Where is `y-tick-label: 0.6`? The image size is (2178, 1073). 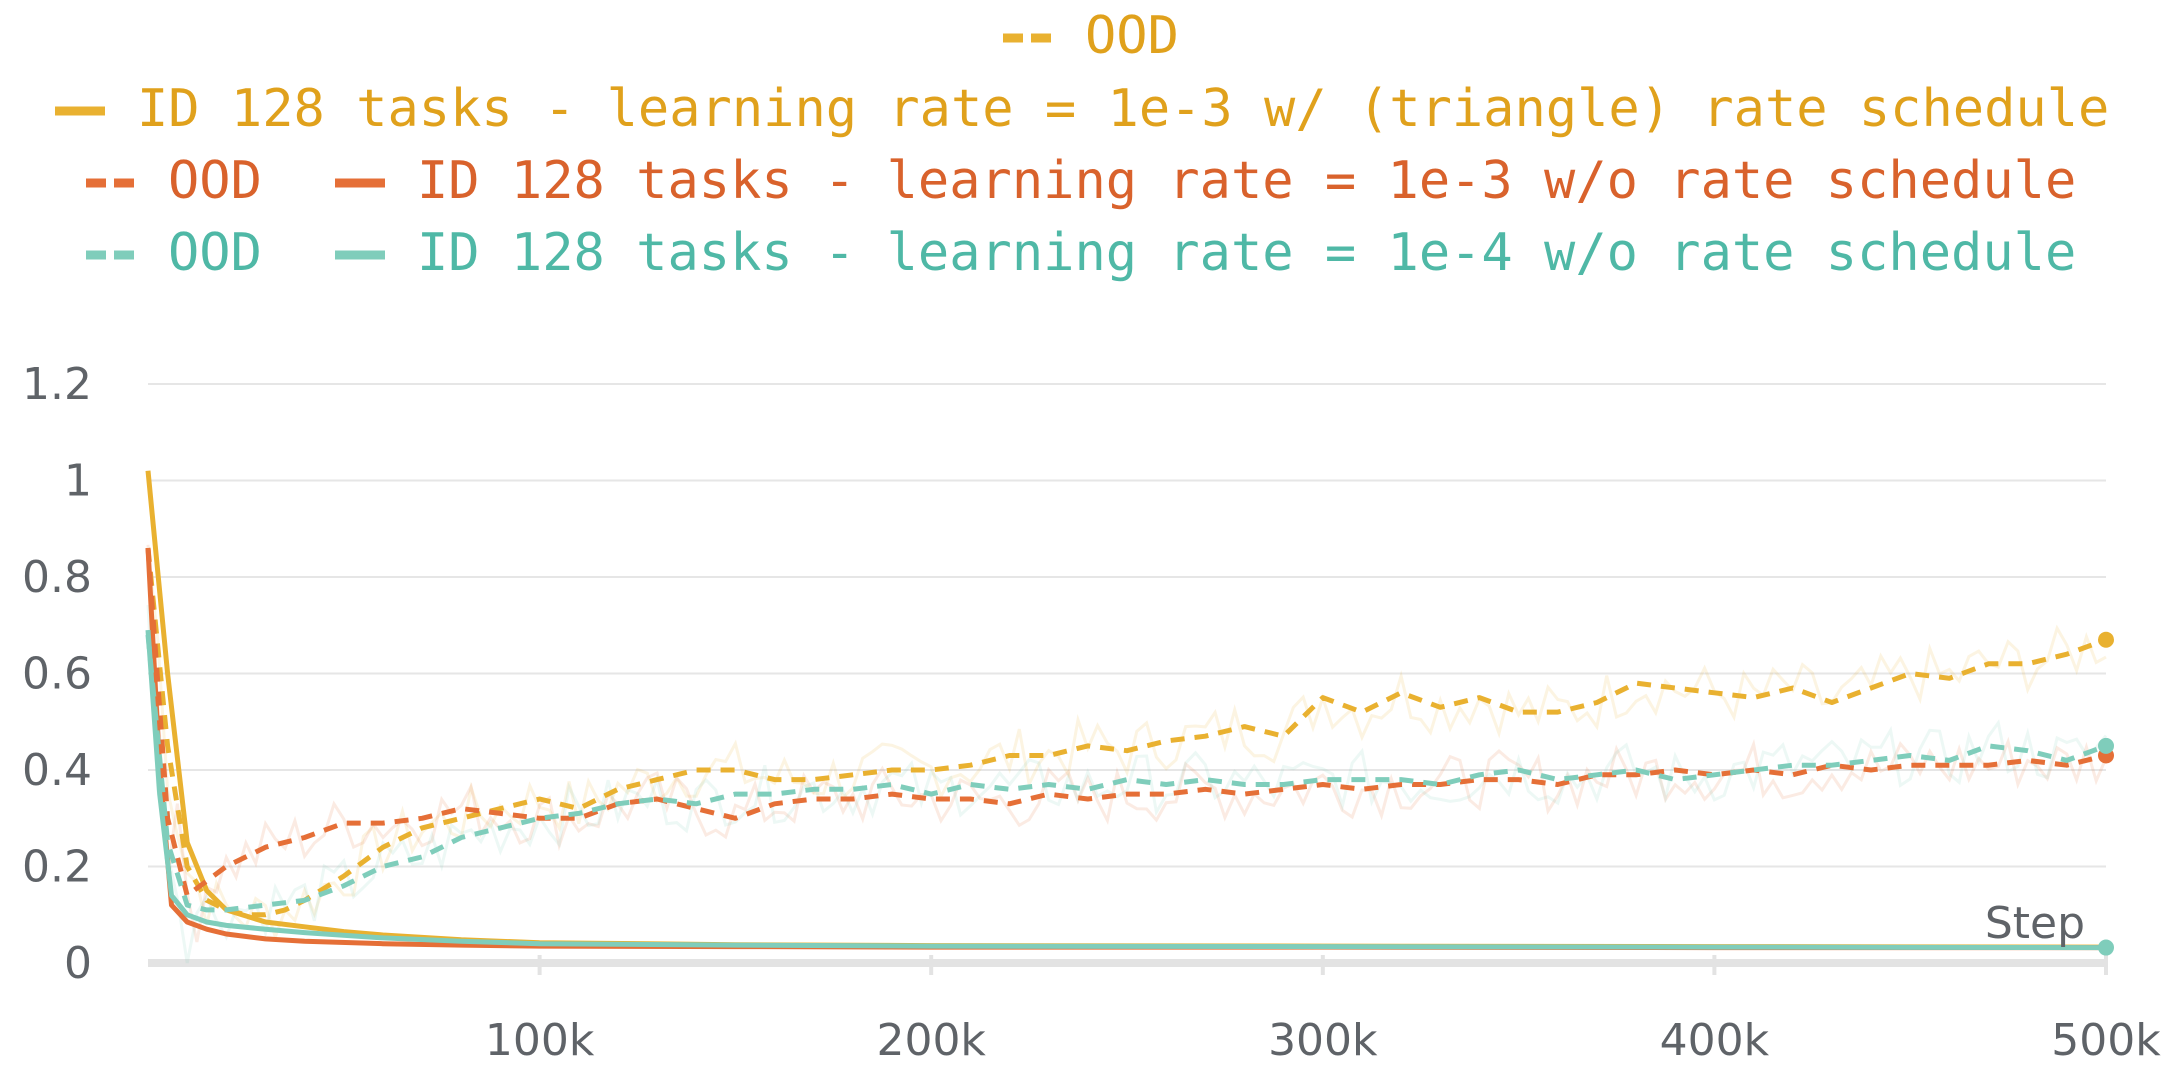 y-tick-label: 0.6 is located at coordinates (57, 674).